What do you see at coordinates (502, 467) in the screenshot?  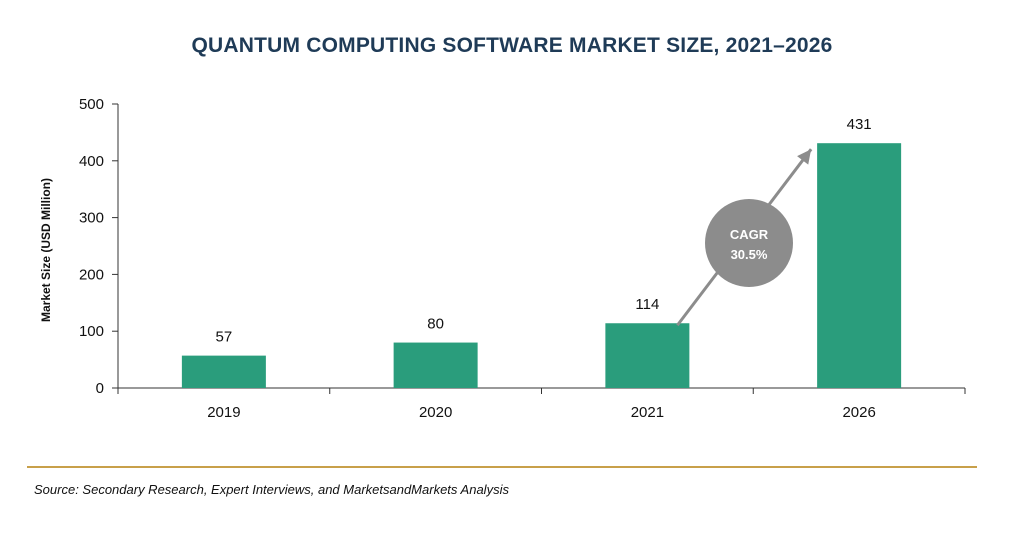 I see `source-divider` at bounding box center [502, 467].